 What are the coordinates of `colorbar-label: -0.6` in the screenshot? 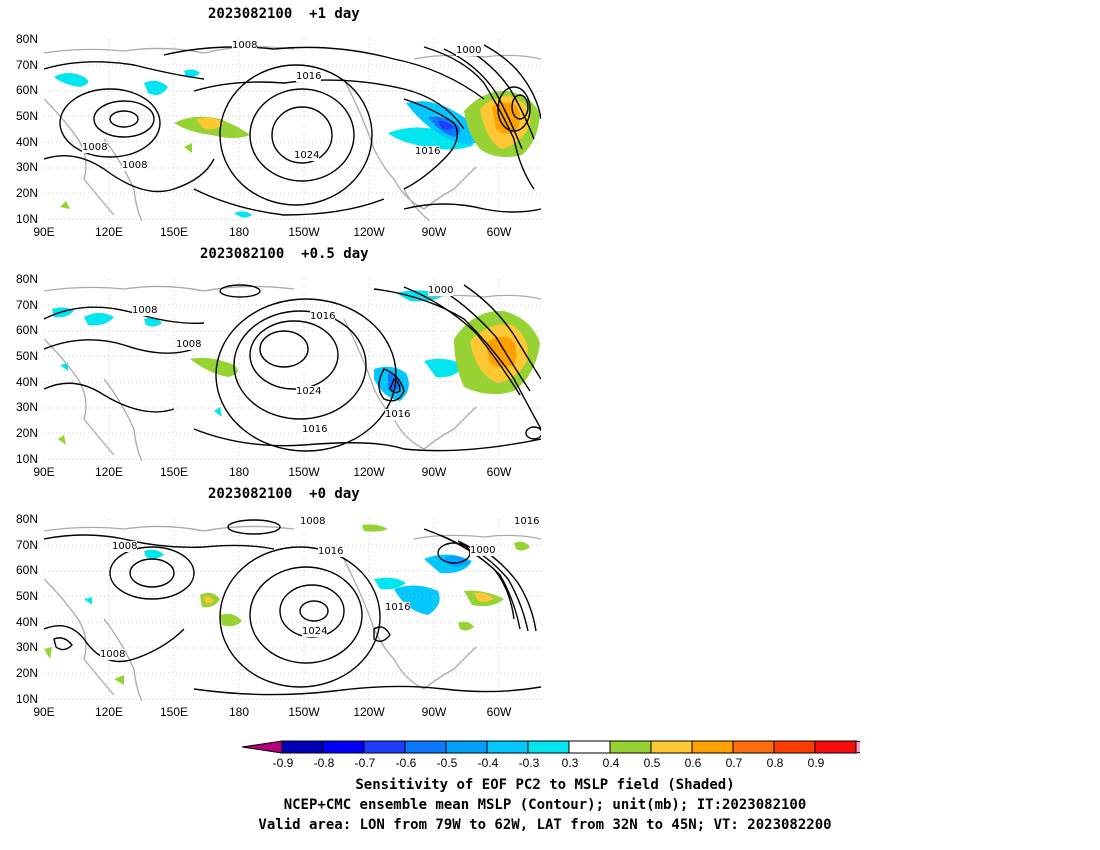 It's located at (406, 763).